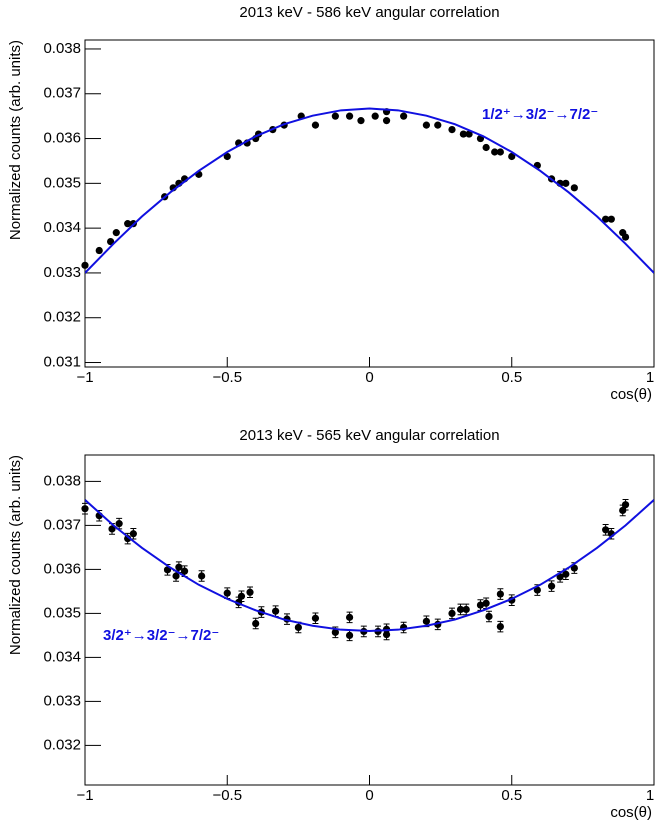 The height and width of the screenshot is (827, 656). Describe the element at coordinates (369, 435) in the screenshot. I see `chart-title: 2013 keV - 565 keV angular correlation` at that location.